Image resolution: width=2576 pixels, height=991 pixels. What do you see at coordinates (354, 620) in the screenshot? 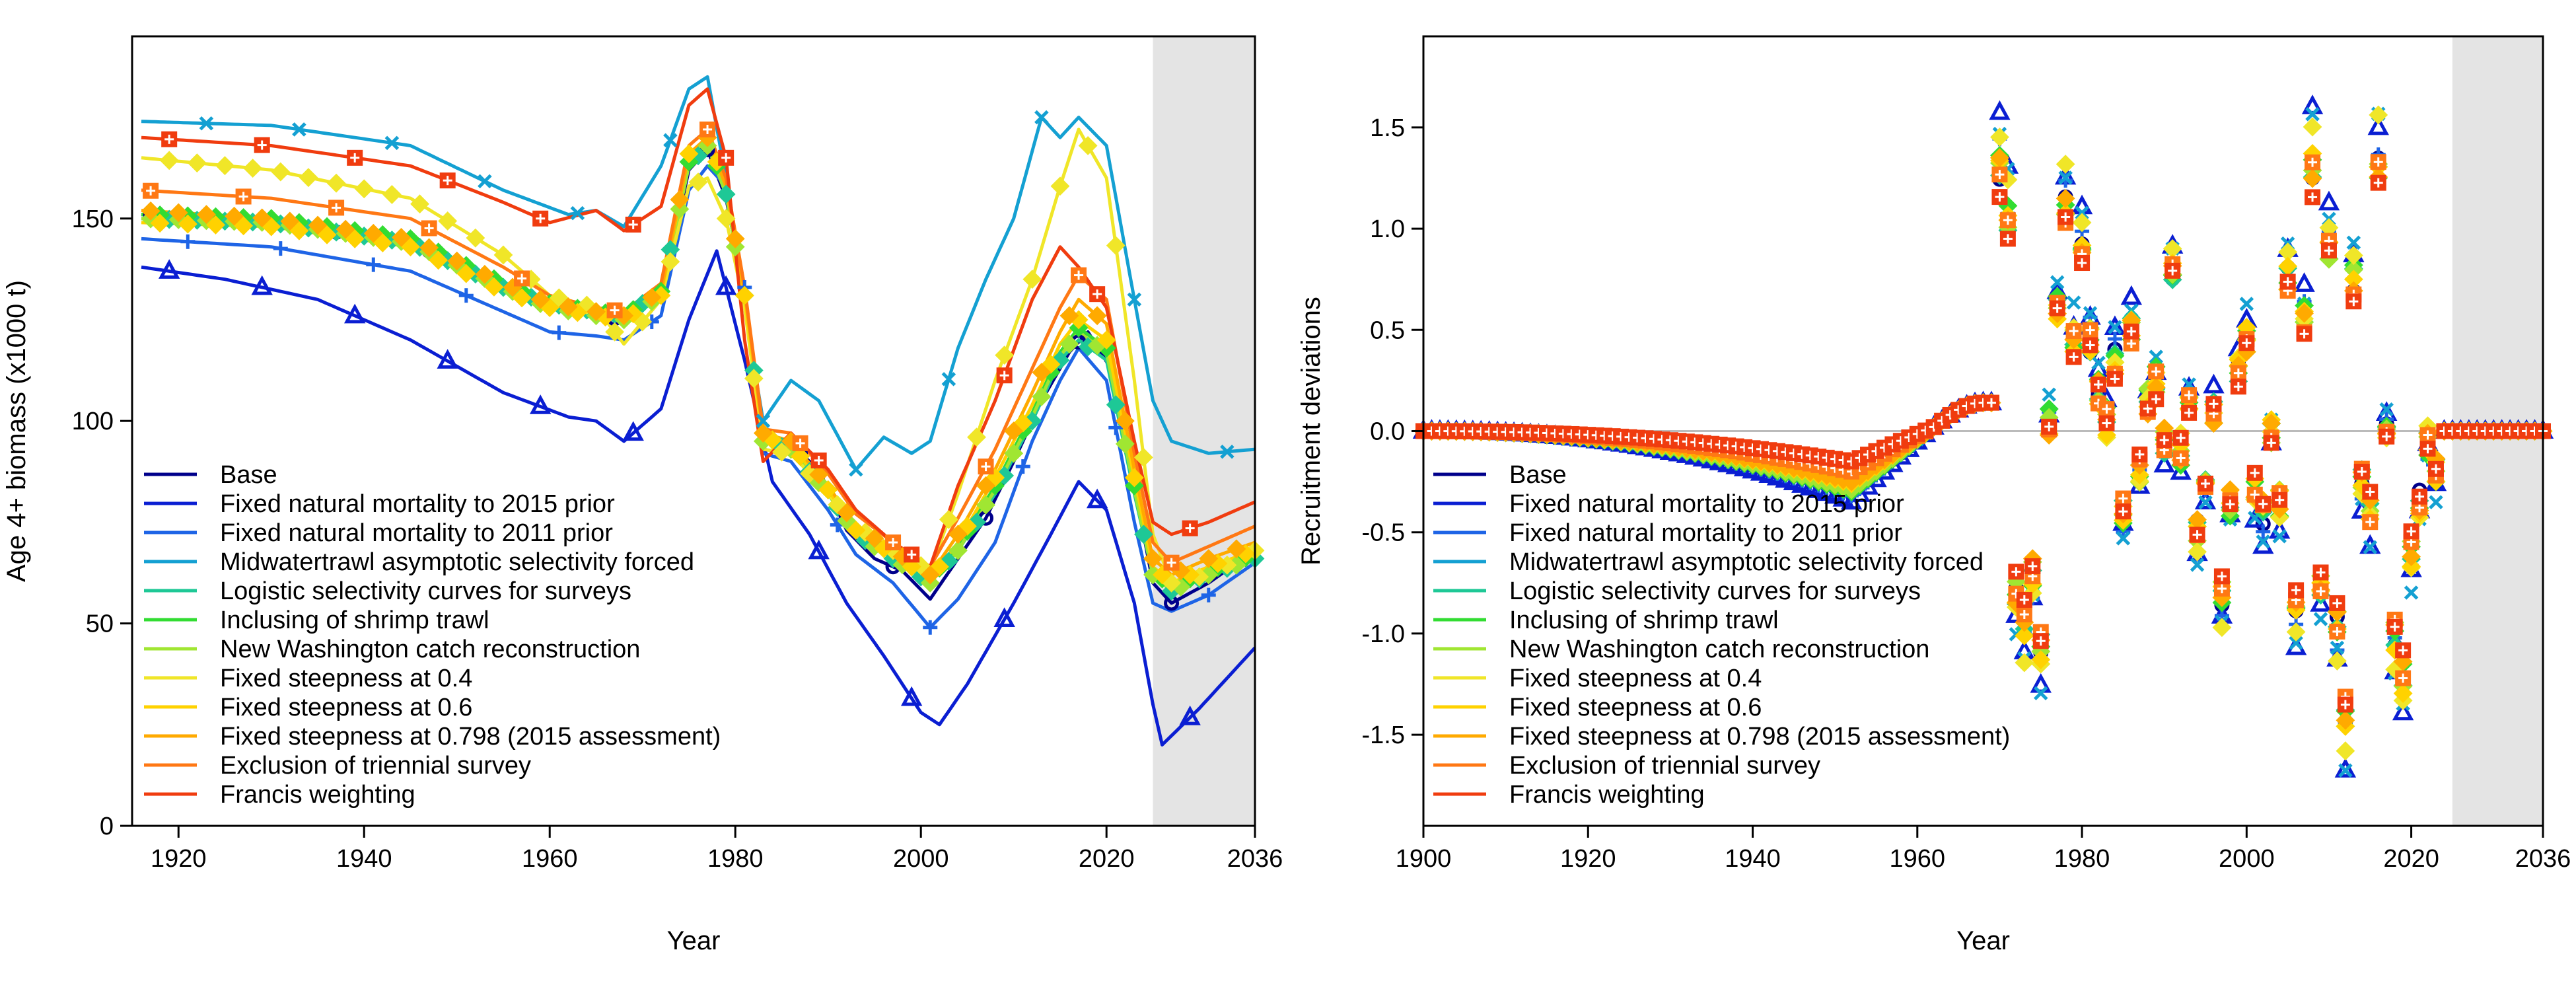
I see `left-legend-label: Inclusing of shrimp trawl` at bounding box center [354, 620].